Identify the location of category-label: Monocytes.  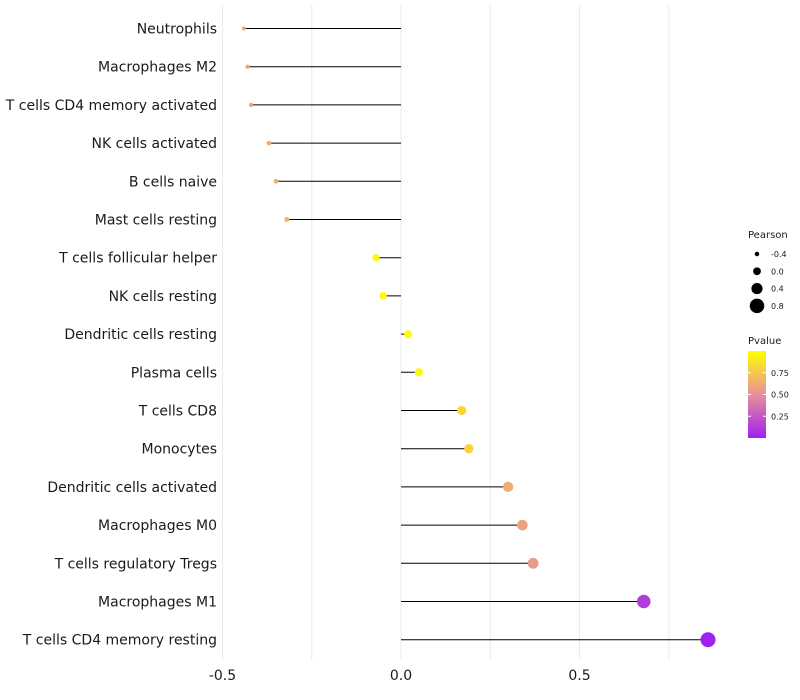
(179, 450).